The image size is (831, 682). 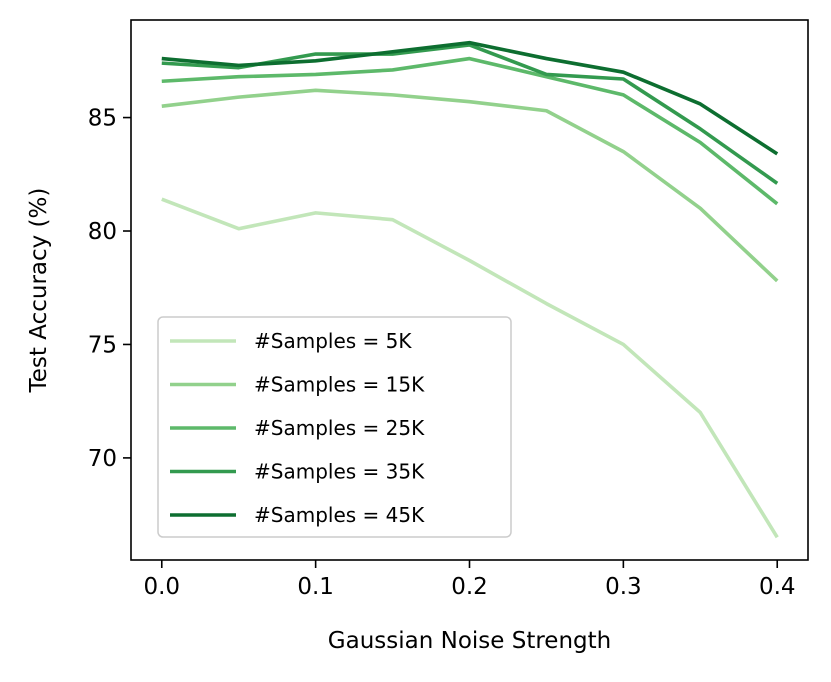 I want to click on y-axis: 70 75 80 85, so click(x=109, y=289).